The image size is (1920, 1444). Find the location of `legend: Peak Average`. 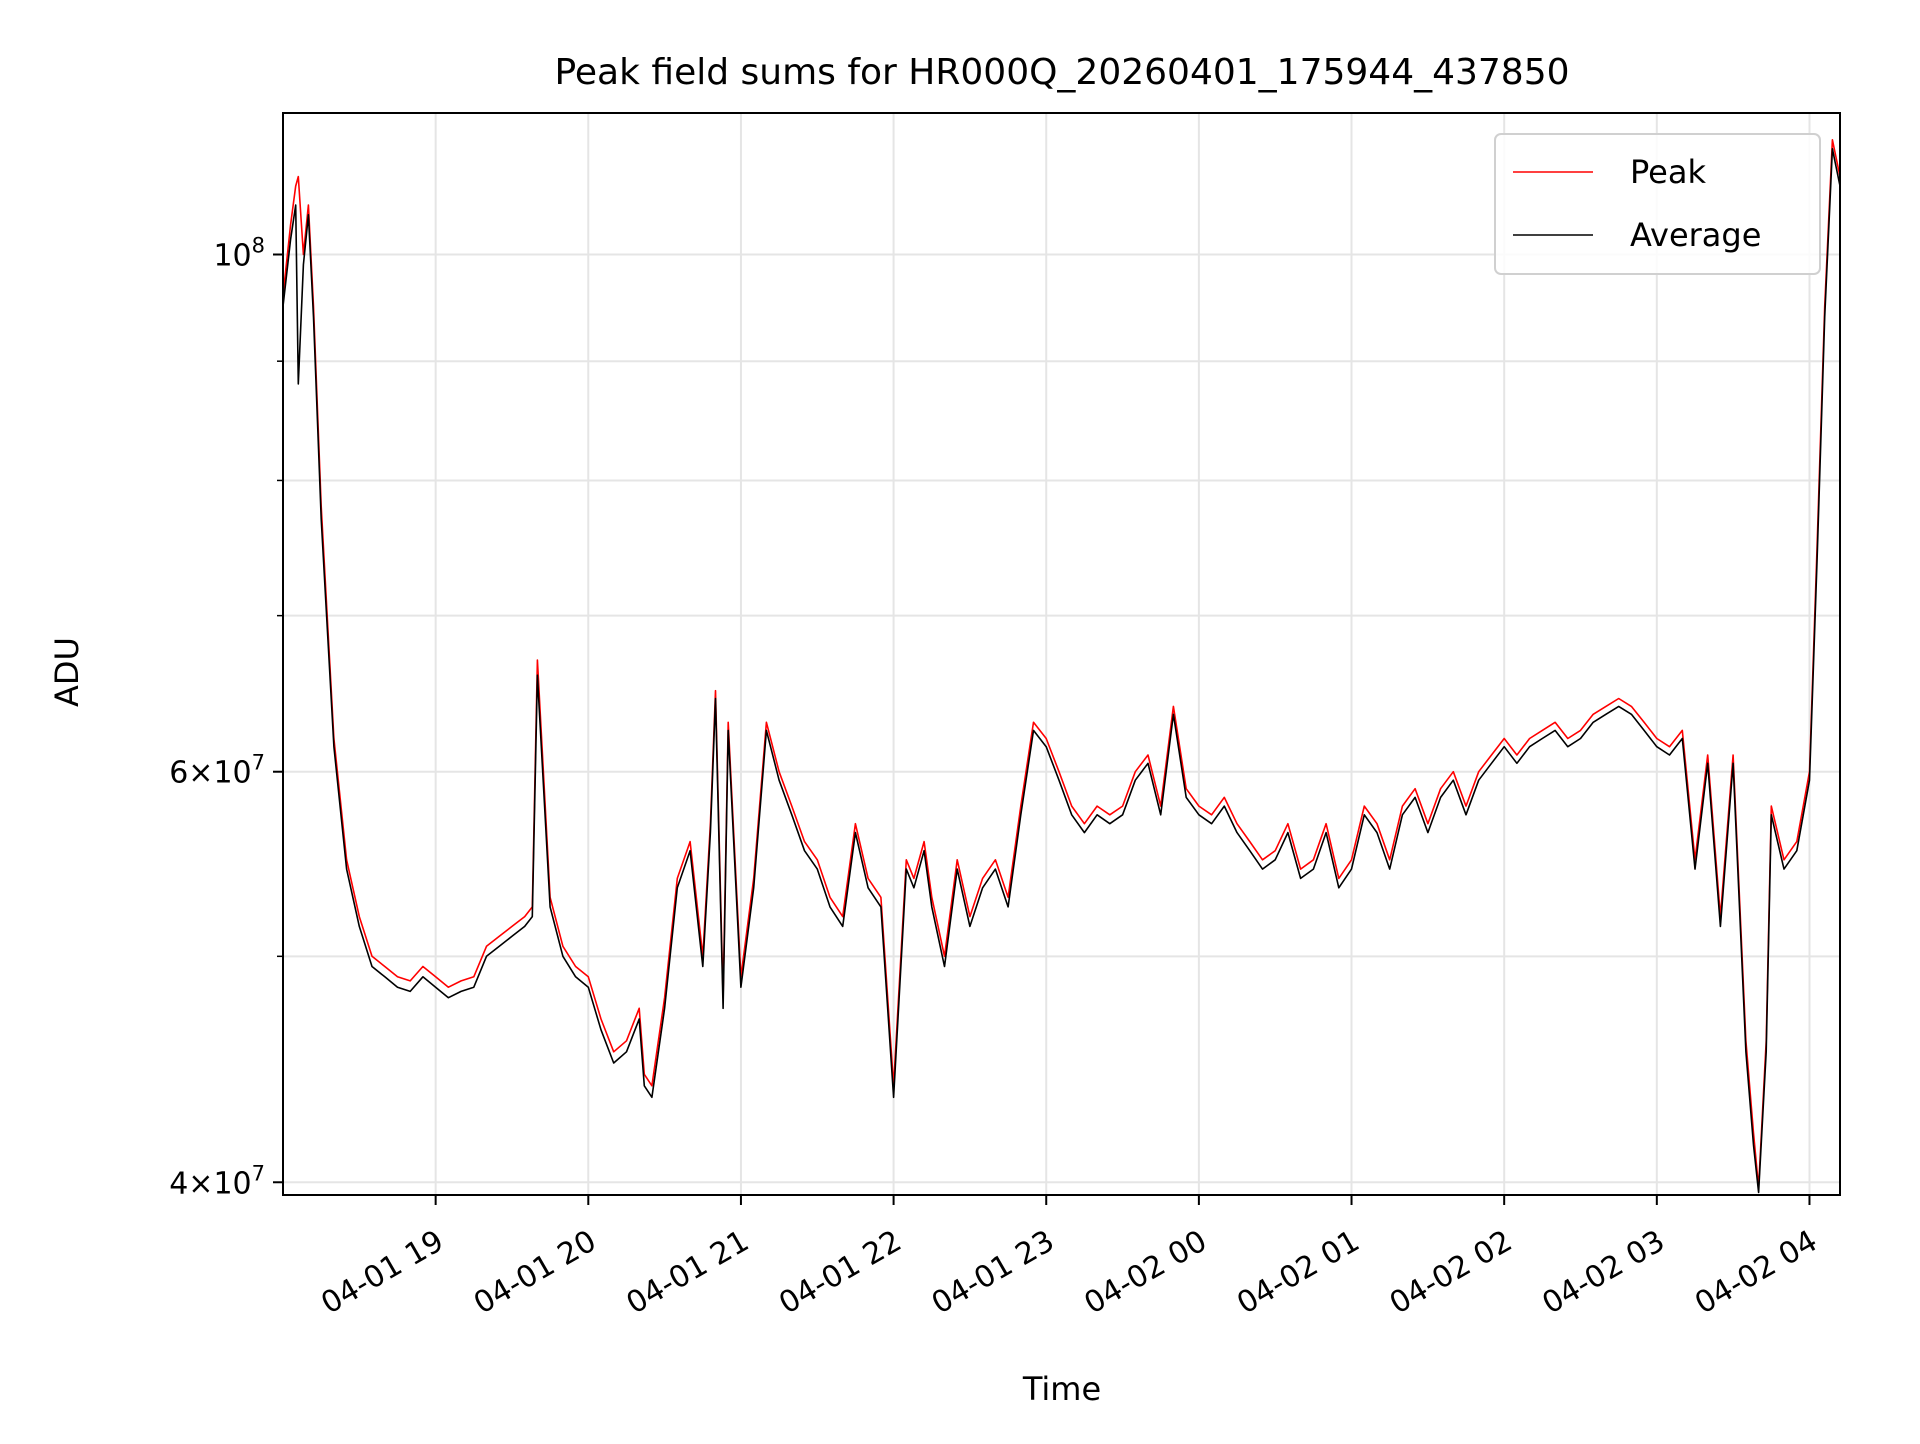

legend: Peak Average is located at coordinates (1657, 204).